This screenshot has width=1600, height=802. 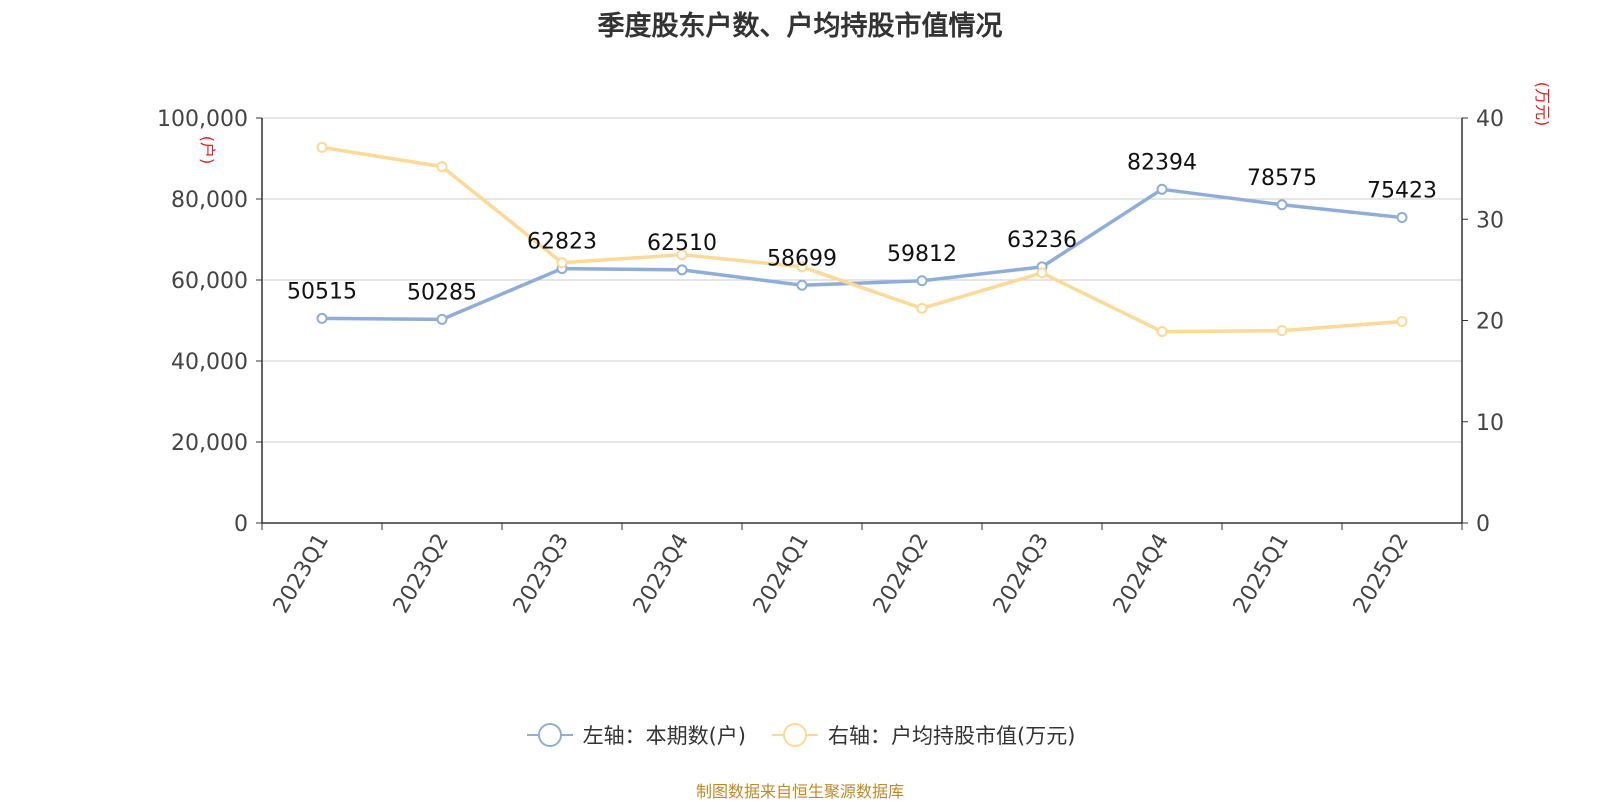 I want to click on data-label: 82394, so click(x=1162, y=162).